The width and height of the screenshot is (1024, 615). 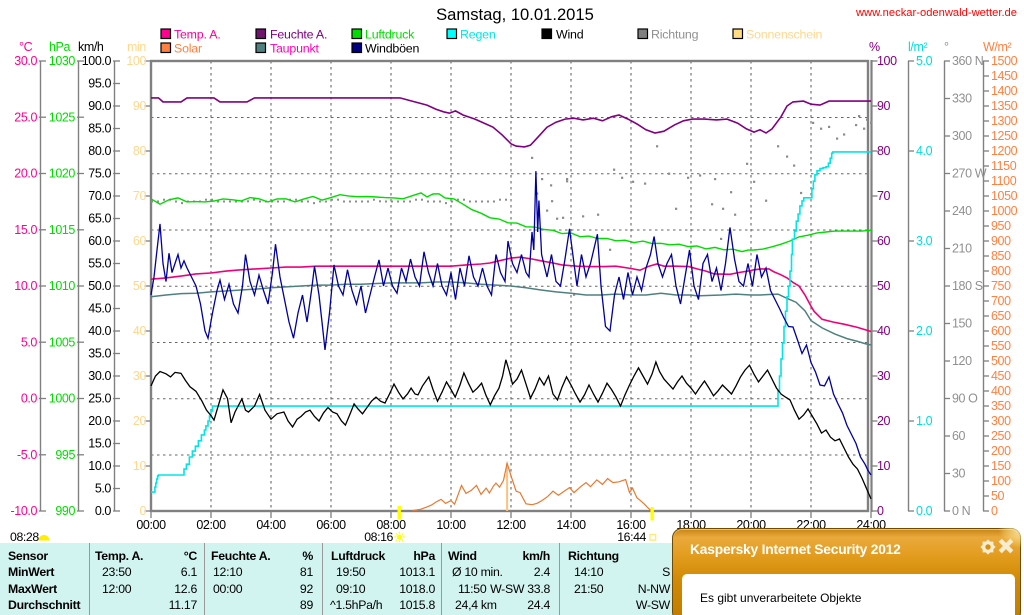 I want to click on svg-text: 330, so click(x=962, y=99).